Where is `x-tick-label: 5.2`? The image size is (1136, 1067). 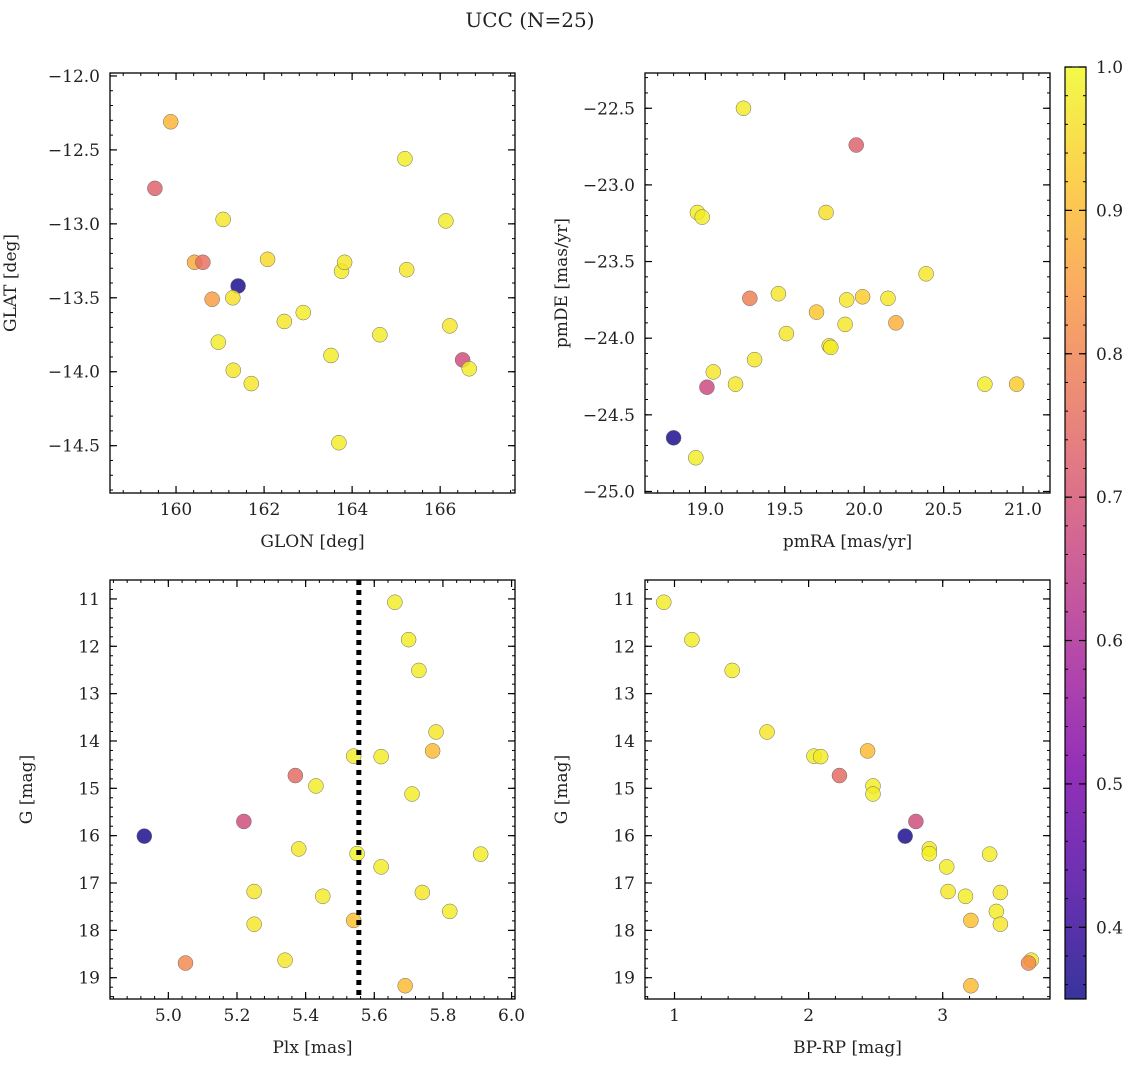
x-tick-label: 5.2 is located at coordinates (236, 1016).